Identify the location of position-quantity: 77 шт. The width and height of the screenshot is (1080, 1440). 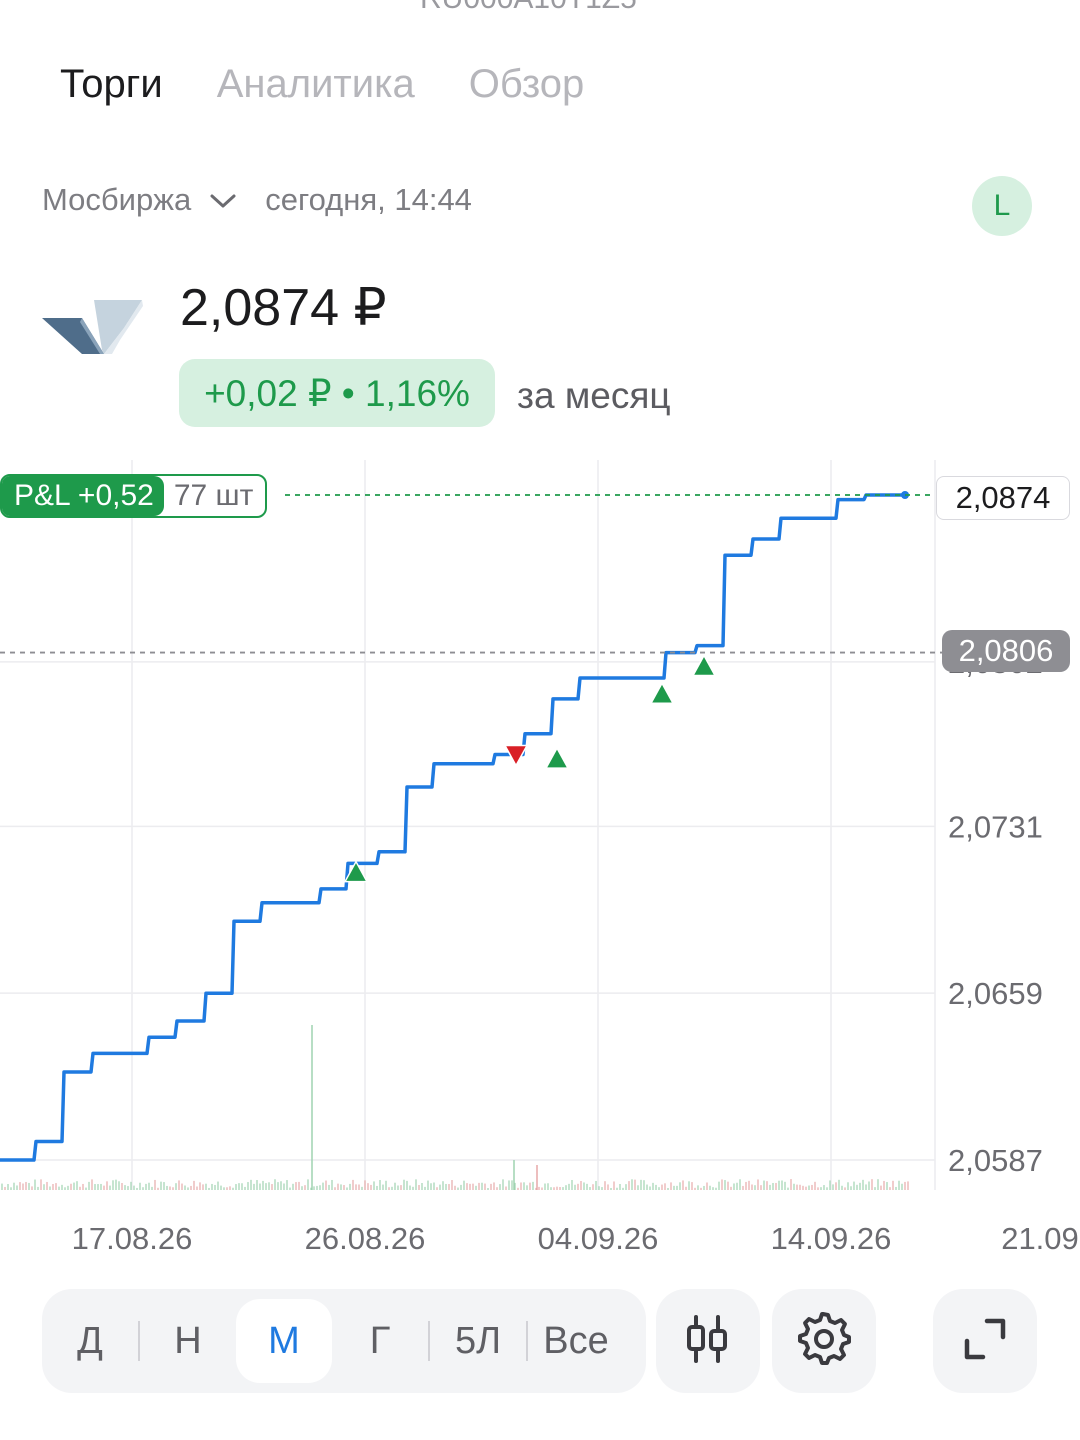
(213, 495).